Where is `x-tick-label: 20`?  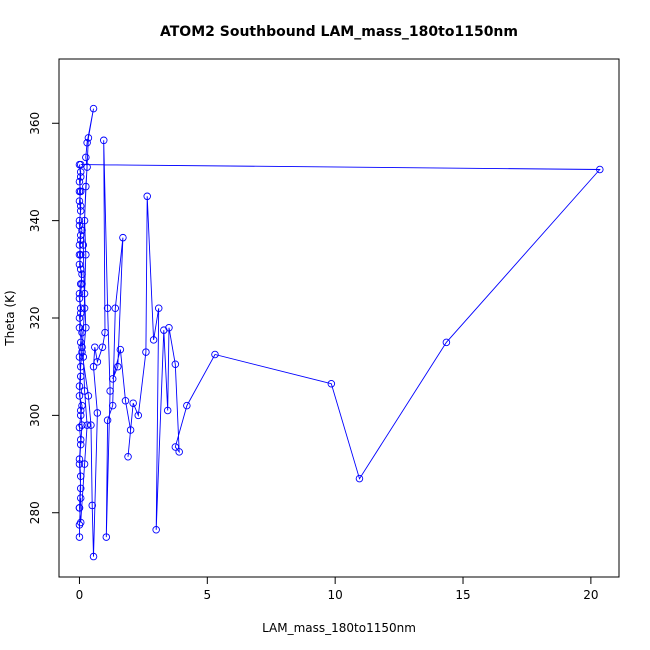 x-tick-label: 20 is located at coordinates (590, 595).